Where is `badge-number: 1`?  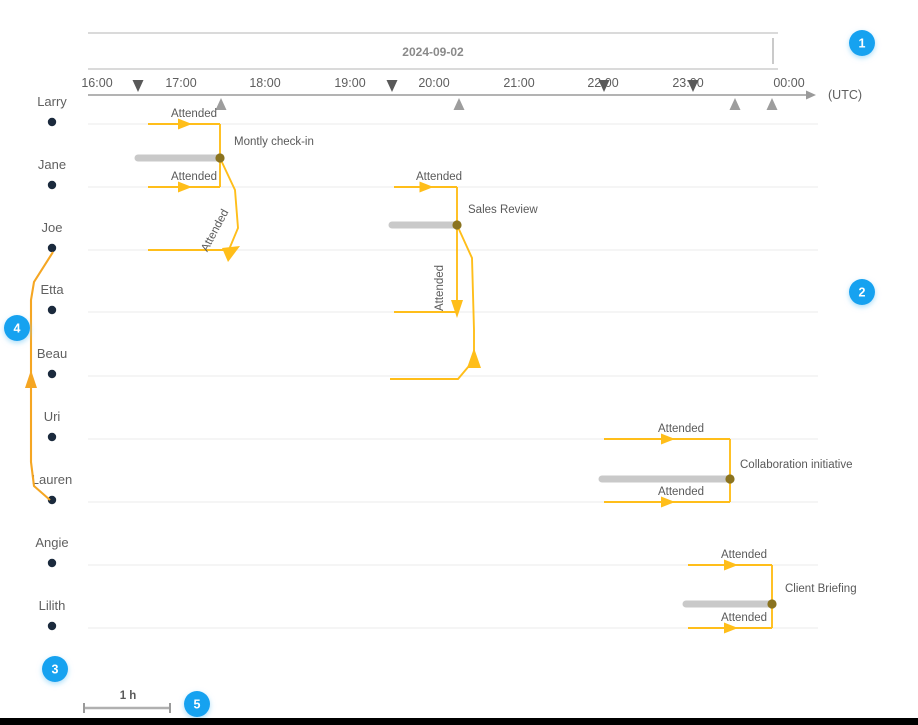
badge-number: 1 is located at coordinates (862, 44).